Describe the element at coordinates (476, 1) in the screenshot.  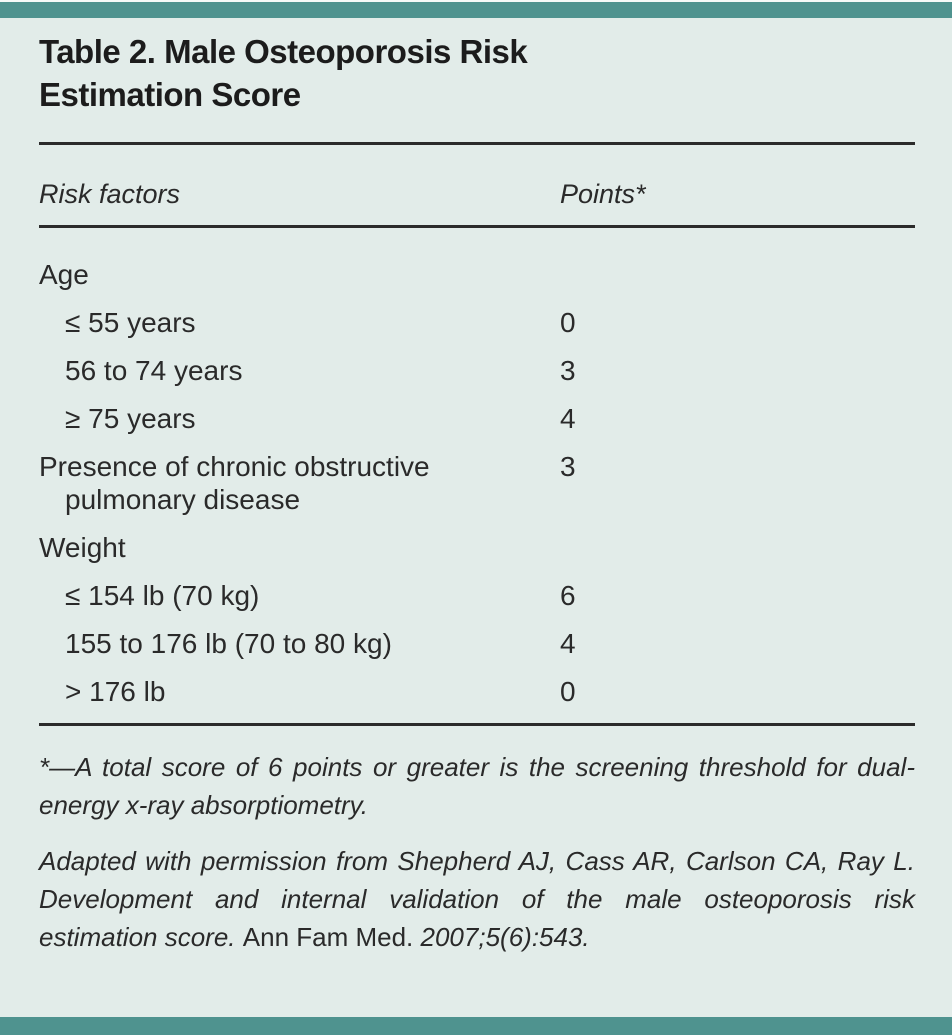
I see `top-white-strip` at that location.